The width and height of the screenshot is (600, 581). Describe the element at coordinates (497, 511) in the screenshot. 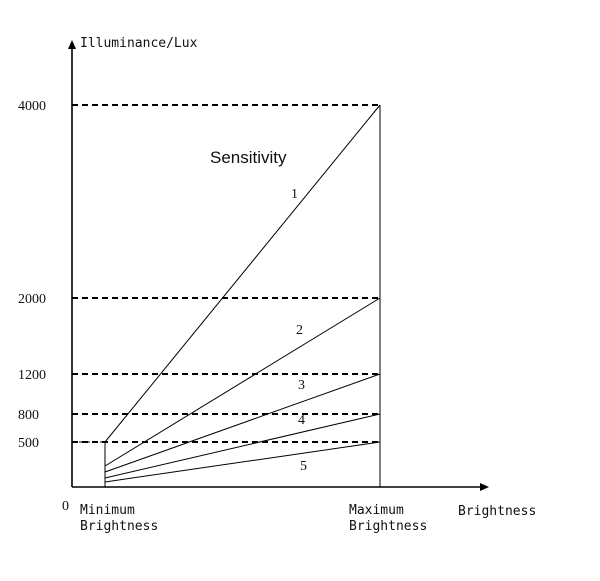

I see `x-axis-label: Brightness` at that location.